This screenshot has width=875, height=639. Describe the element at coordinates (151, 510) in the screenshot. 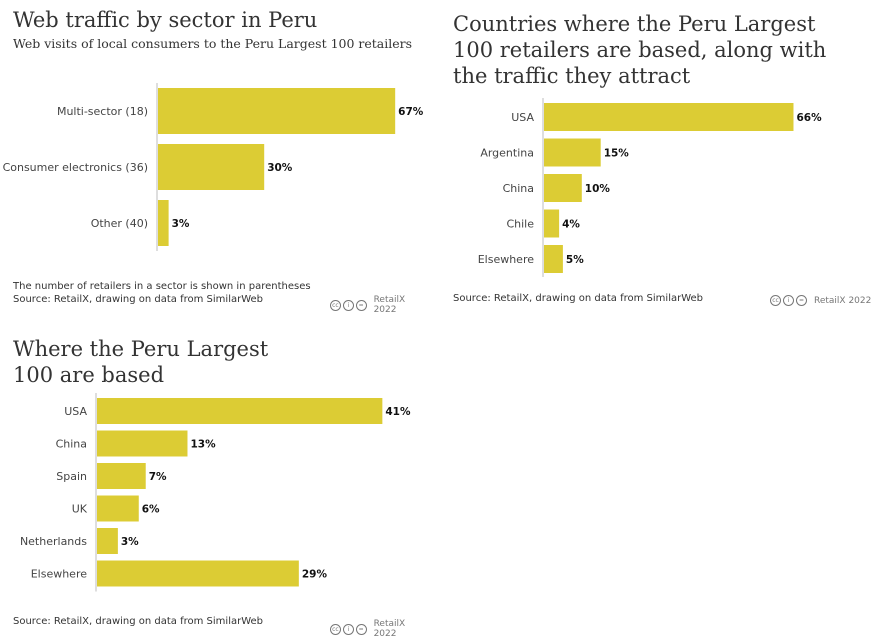

I see `value-label: 6%` at that location.